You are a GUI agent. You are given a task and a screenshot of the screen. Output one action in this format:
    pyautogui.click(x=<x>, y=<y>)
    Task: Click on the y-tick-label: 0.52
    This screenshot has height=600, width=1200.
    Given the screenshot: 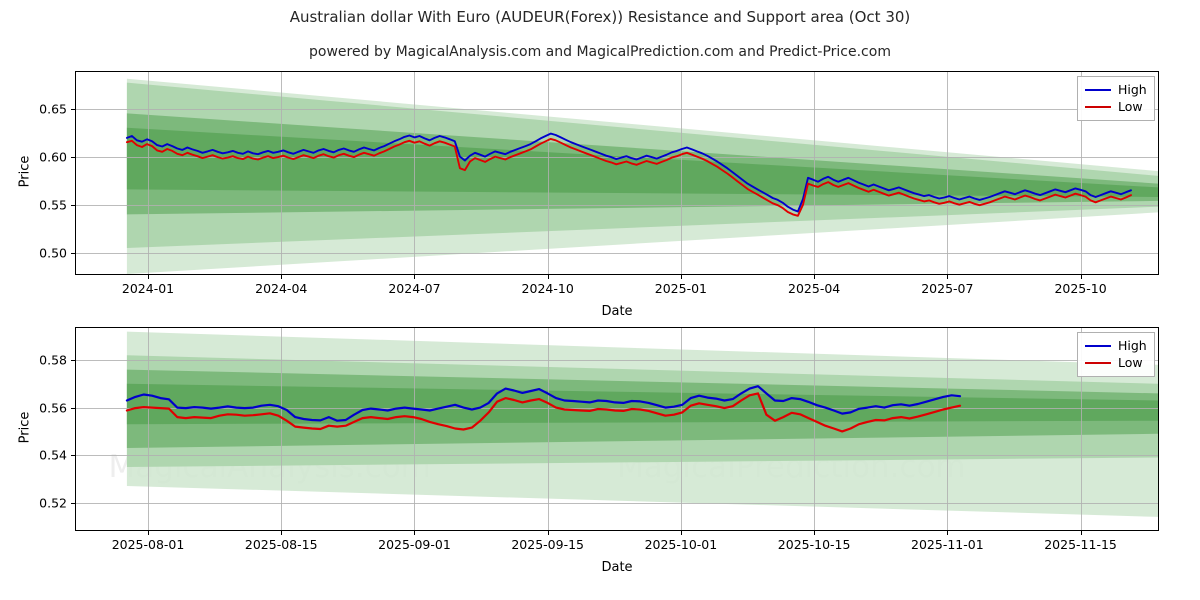 What is the action you would take?
    pyautogui.click(x=53, y=503)
    